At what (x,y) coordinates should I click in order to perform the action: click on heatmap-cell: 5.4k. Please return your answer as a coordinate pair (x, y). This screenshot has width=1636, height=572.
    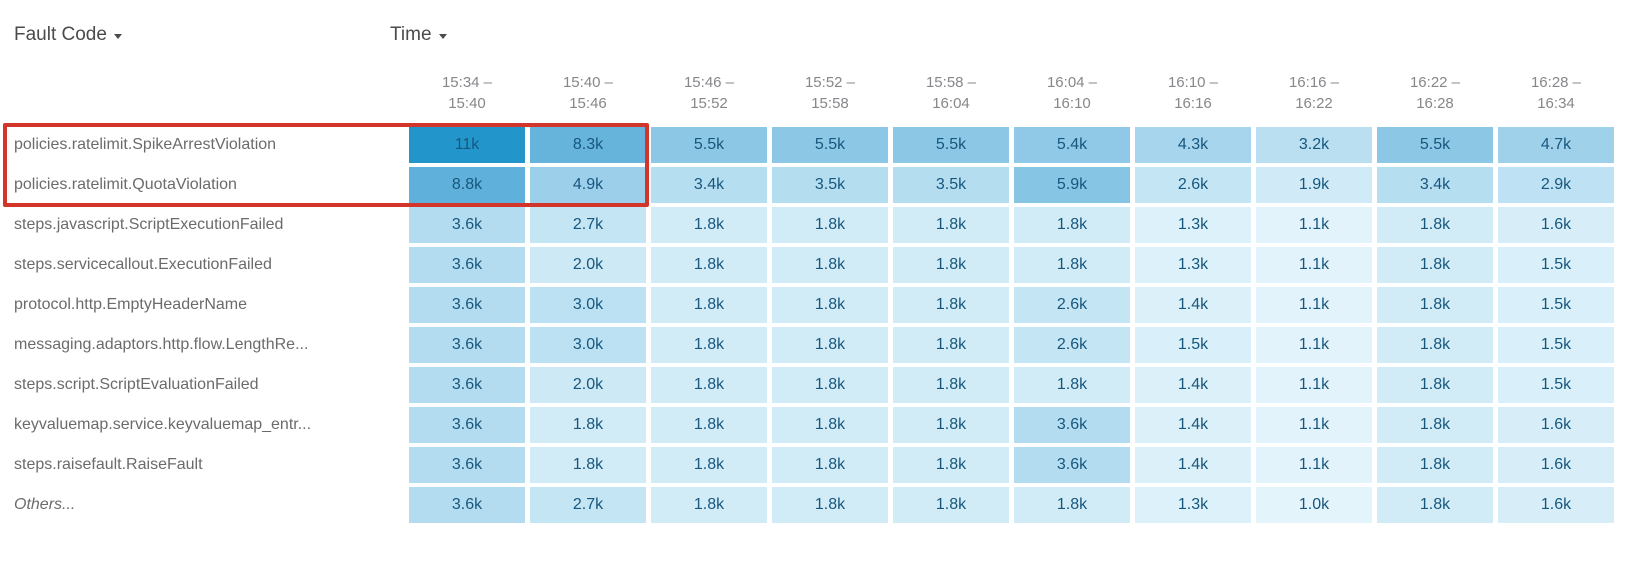
    Looking at the image, I should click on (1072, 145).